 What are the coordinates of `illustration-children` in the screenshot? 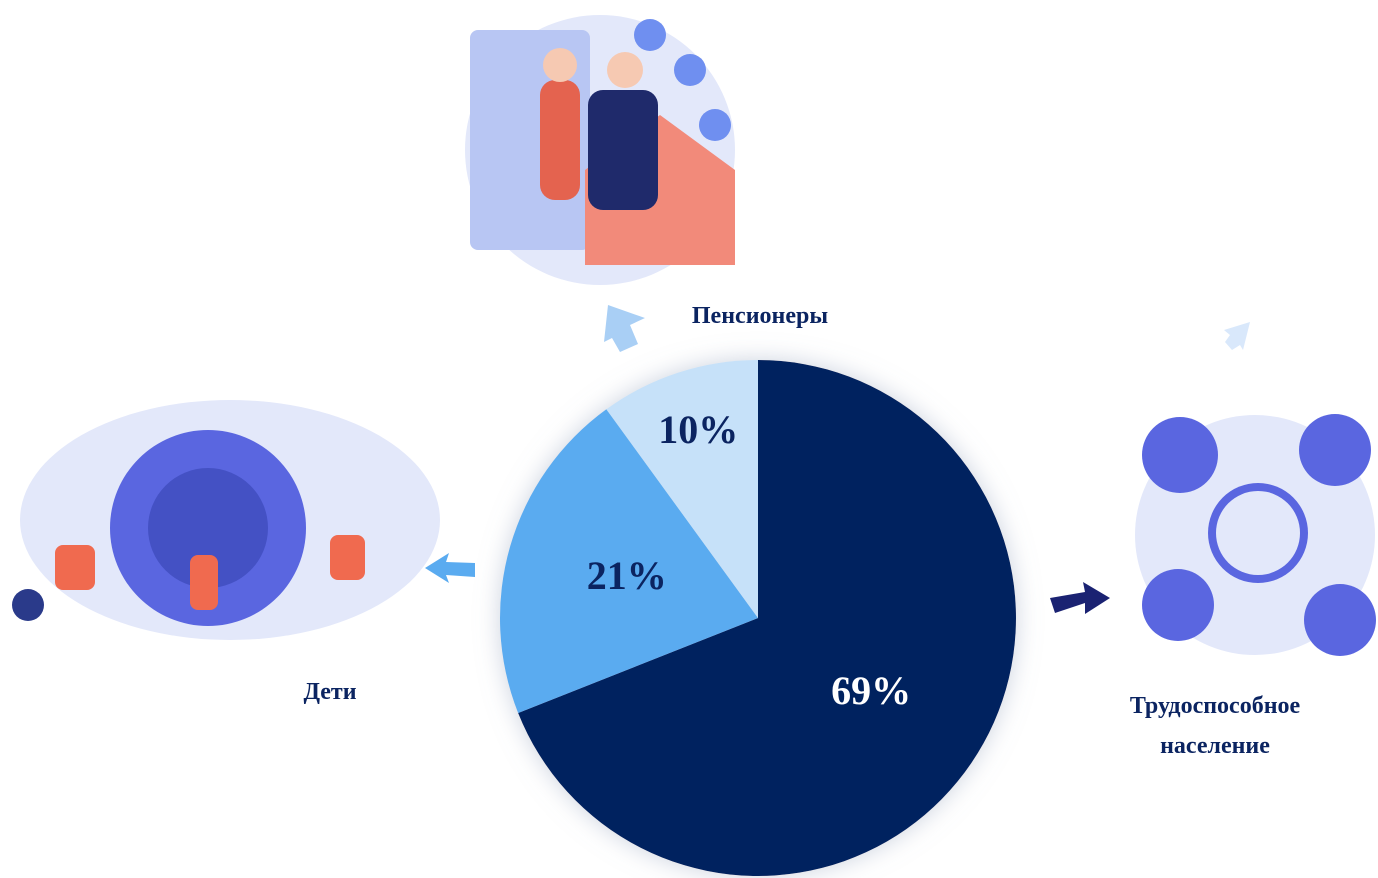 It's located at (226, 520).